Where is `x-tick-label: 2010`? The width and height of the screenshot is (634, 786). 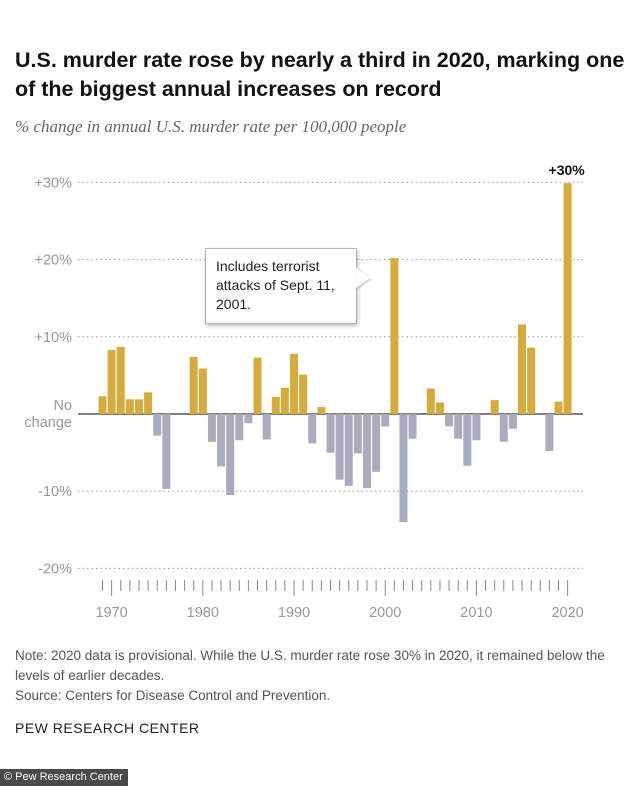
x-tick-label: 2010 is located at coordinates (476, 613).